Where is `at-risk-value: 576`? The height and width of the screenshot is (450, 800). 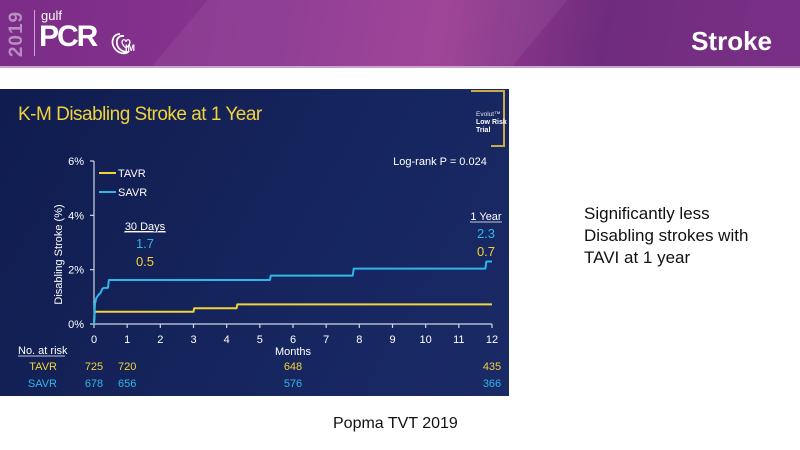
at-risk-value: 576 is located at coordinates (293, 384).